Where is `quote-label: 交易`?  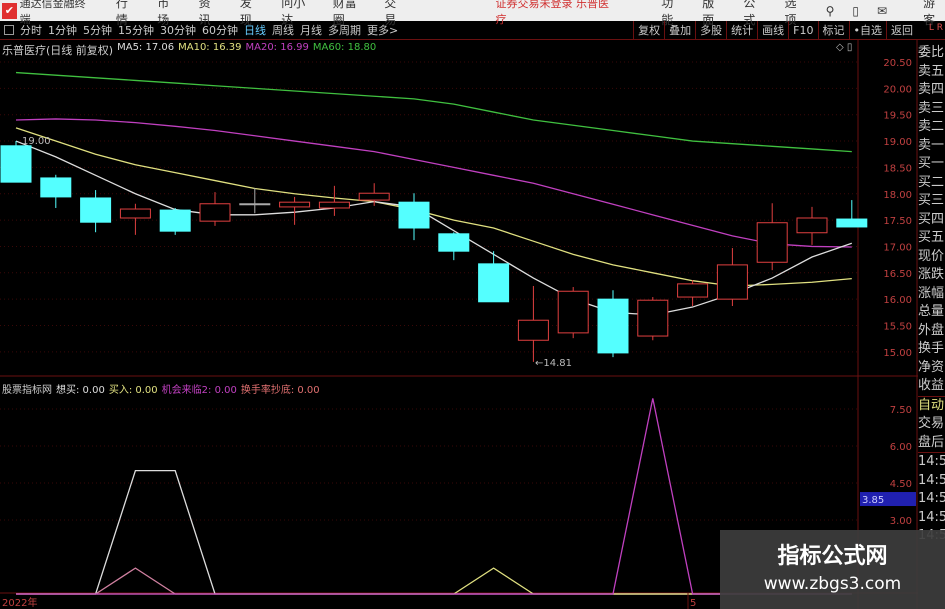
quote-label: 交易 is located at coordinates (931, 423).